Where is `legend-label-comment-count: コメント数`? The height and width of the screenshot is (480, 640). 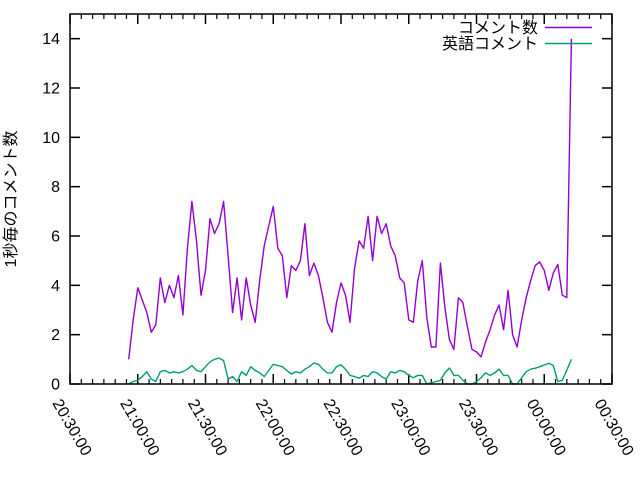 legend-label-comment-count: コメント数 is located at coordinates (498, 28).